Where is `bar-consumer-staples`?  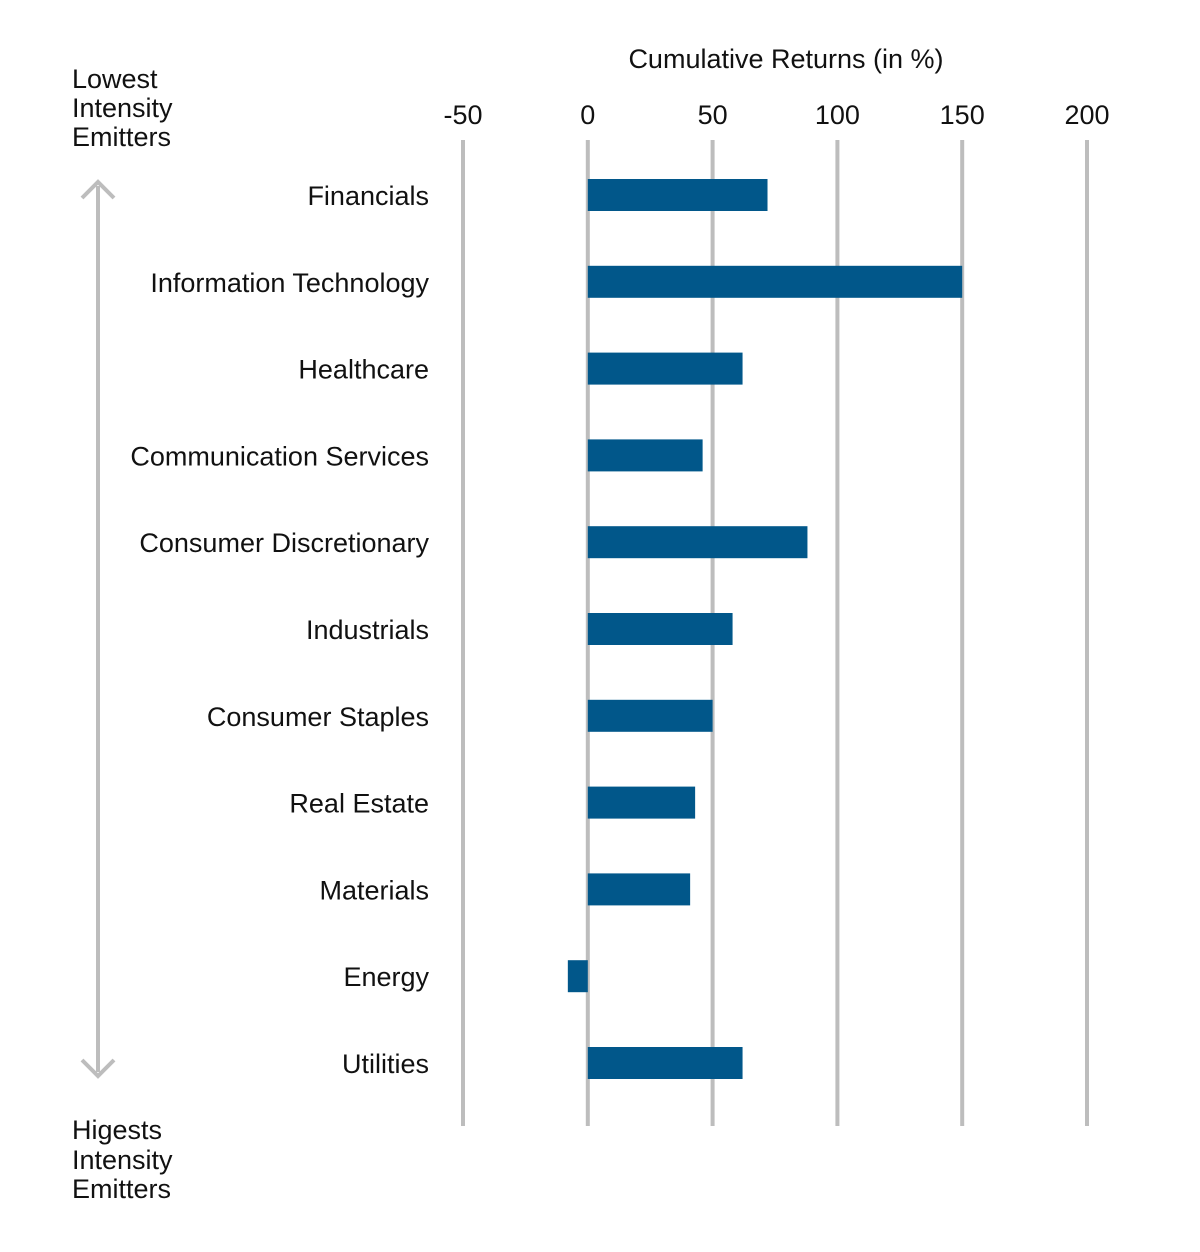 bar-consumer-staples is located at coordinates (650, 715).